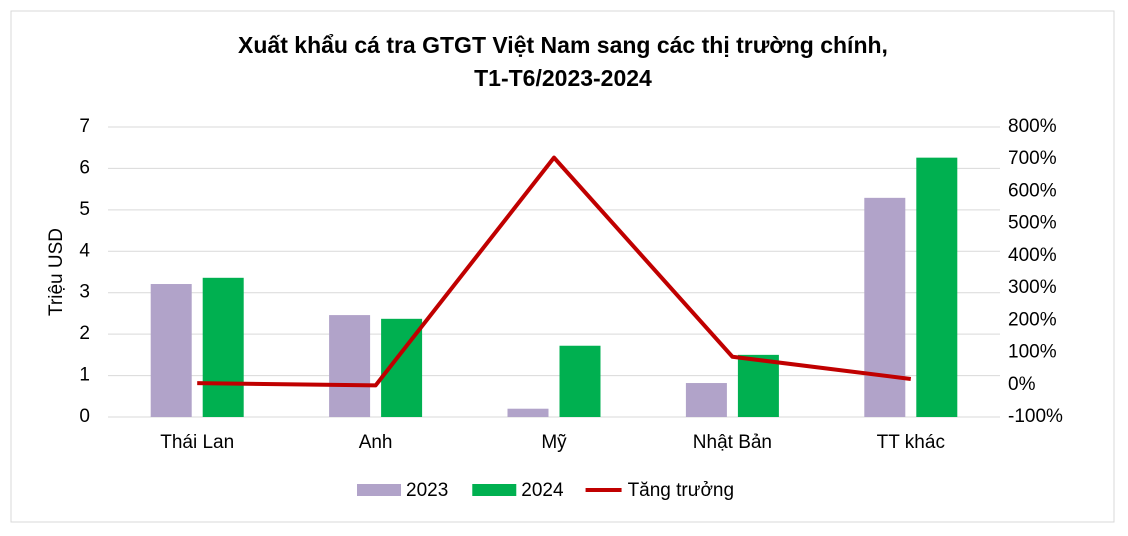  Describe the element at coordinates (84, 167) in the screenshot. I see `y-tick-label: 6` at that location.